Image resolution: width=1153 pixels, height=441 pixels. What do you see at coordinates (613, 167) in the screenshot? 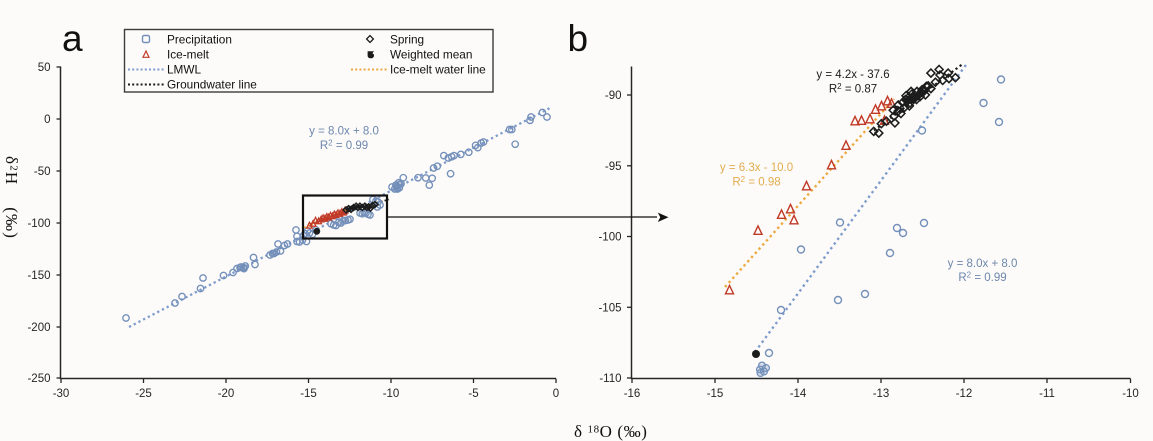
I see `svg-text: -95` at bounding box center [613, 167].